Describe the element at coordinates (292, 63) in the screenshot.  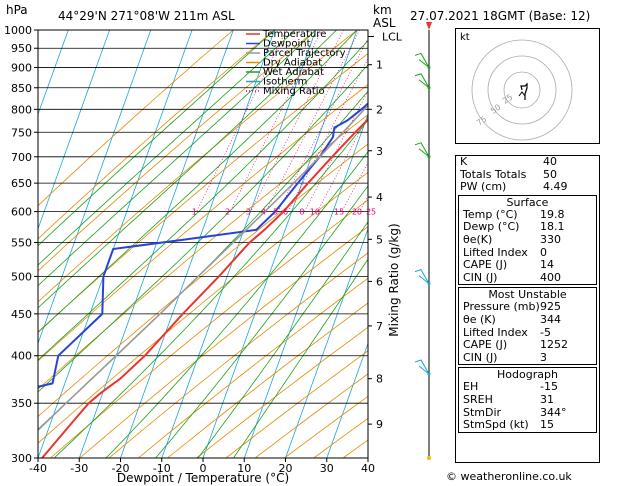
I see `legend-label: Dry Adiabat` at that location.